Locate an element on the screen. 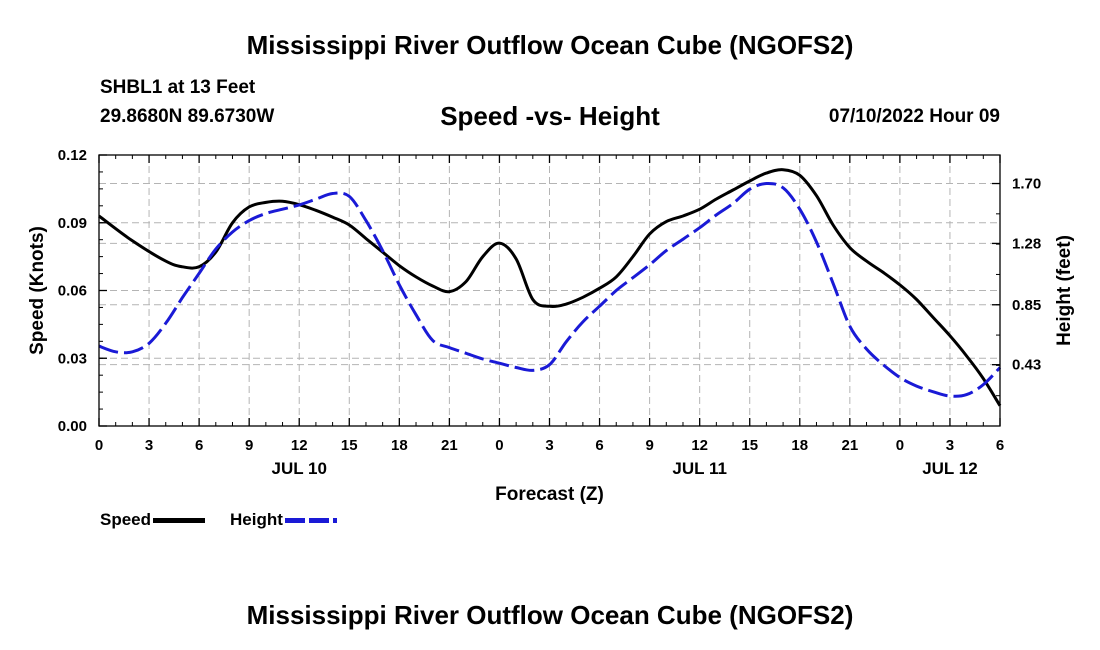 The height and width of the screenshot is (650, 1100). legend-height: Height is located at coordinates (283, 520).